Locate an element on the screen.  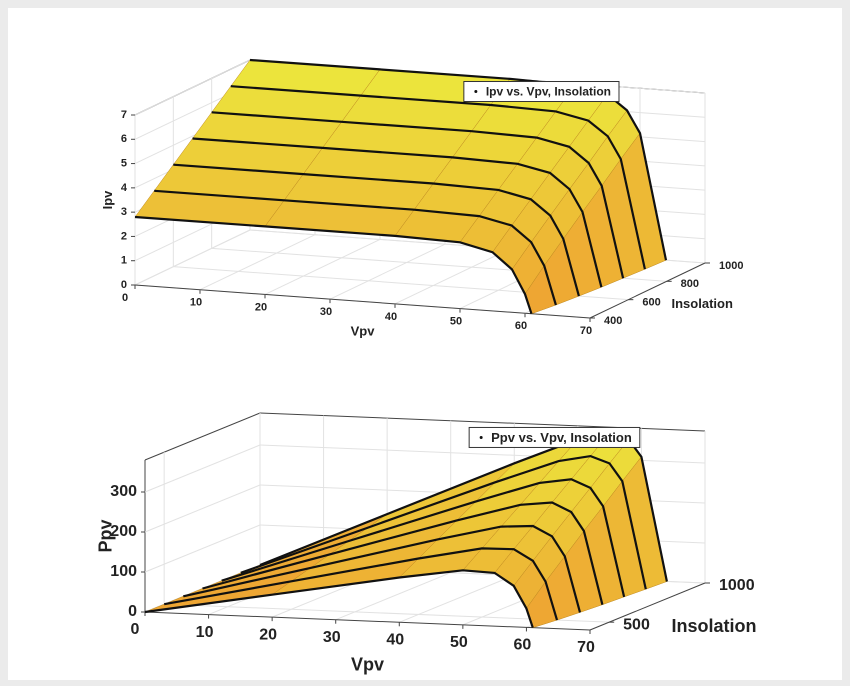
z-tick-label: 100 is located at coordinates (123, 571).